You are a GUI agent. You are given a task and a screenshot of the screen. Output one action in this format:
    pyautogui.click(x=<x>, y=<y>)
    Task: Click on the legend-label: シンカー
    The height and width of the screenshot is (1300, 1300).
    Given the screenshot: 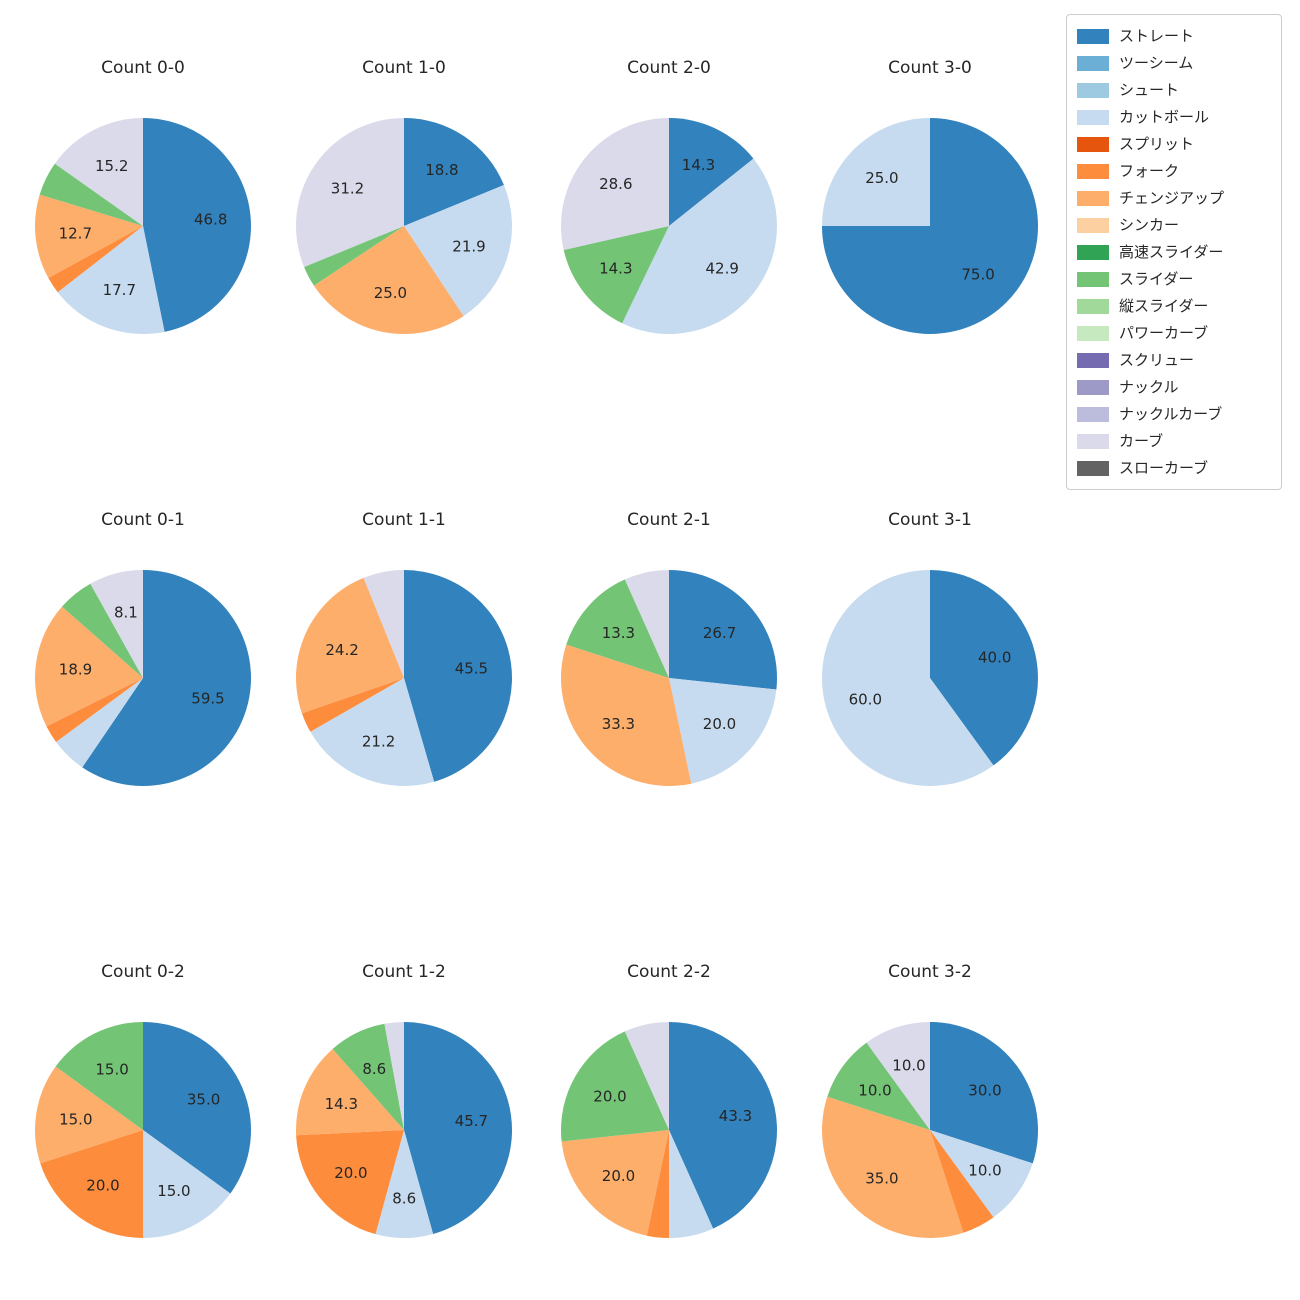 What is the action you would take?
    pyautogui.click(x=1149, y=225)
    